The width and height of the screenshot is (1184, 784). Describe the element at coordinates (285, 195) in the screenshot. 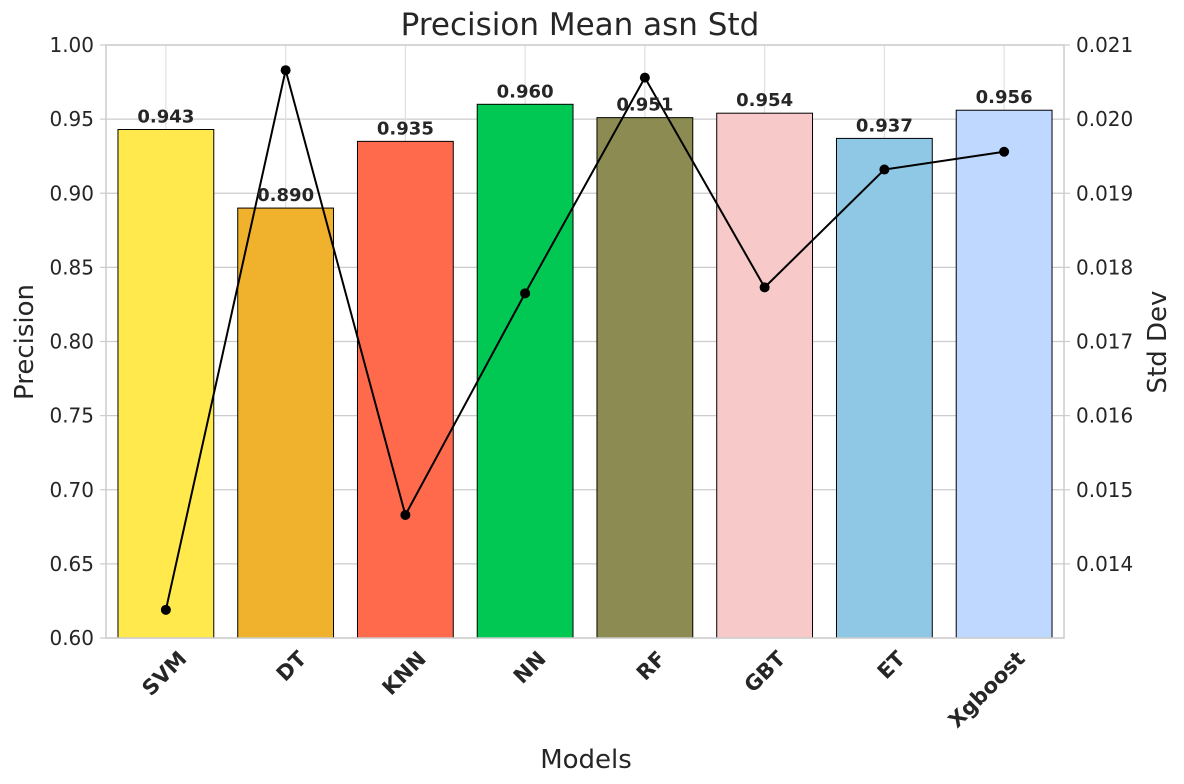

I see `value-label: 0.890` at that location.